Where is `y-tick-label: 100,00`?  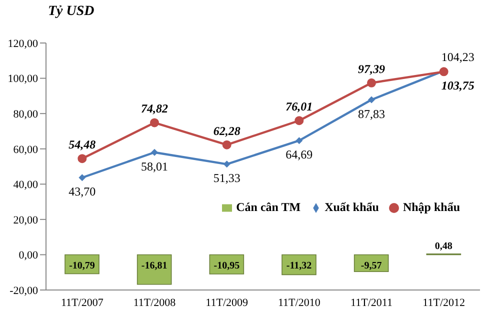
y-tick-label: 100,00 is located at coordinates (23, 79).